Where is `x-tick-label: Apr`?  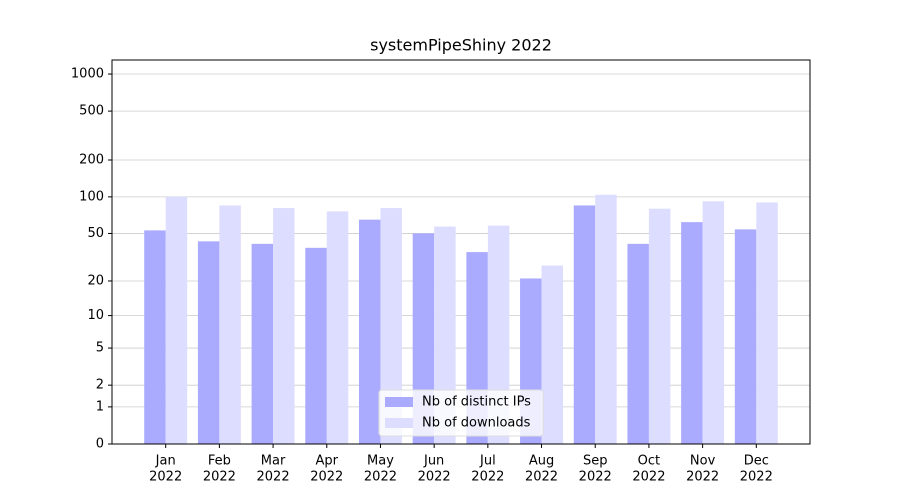 x-tick-label: Apr is located at coordinates (327, 461).